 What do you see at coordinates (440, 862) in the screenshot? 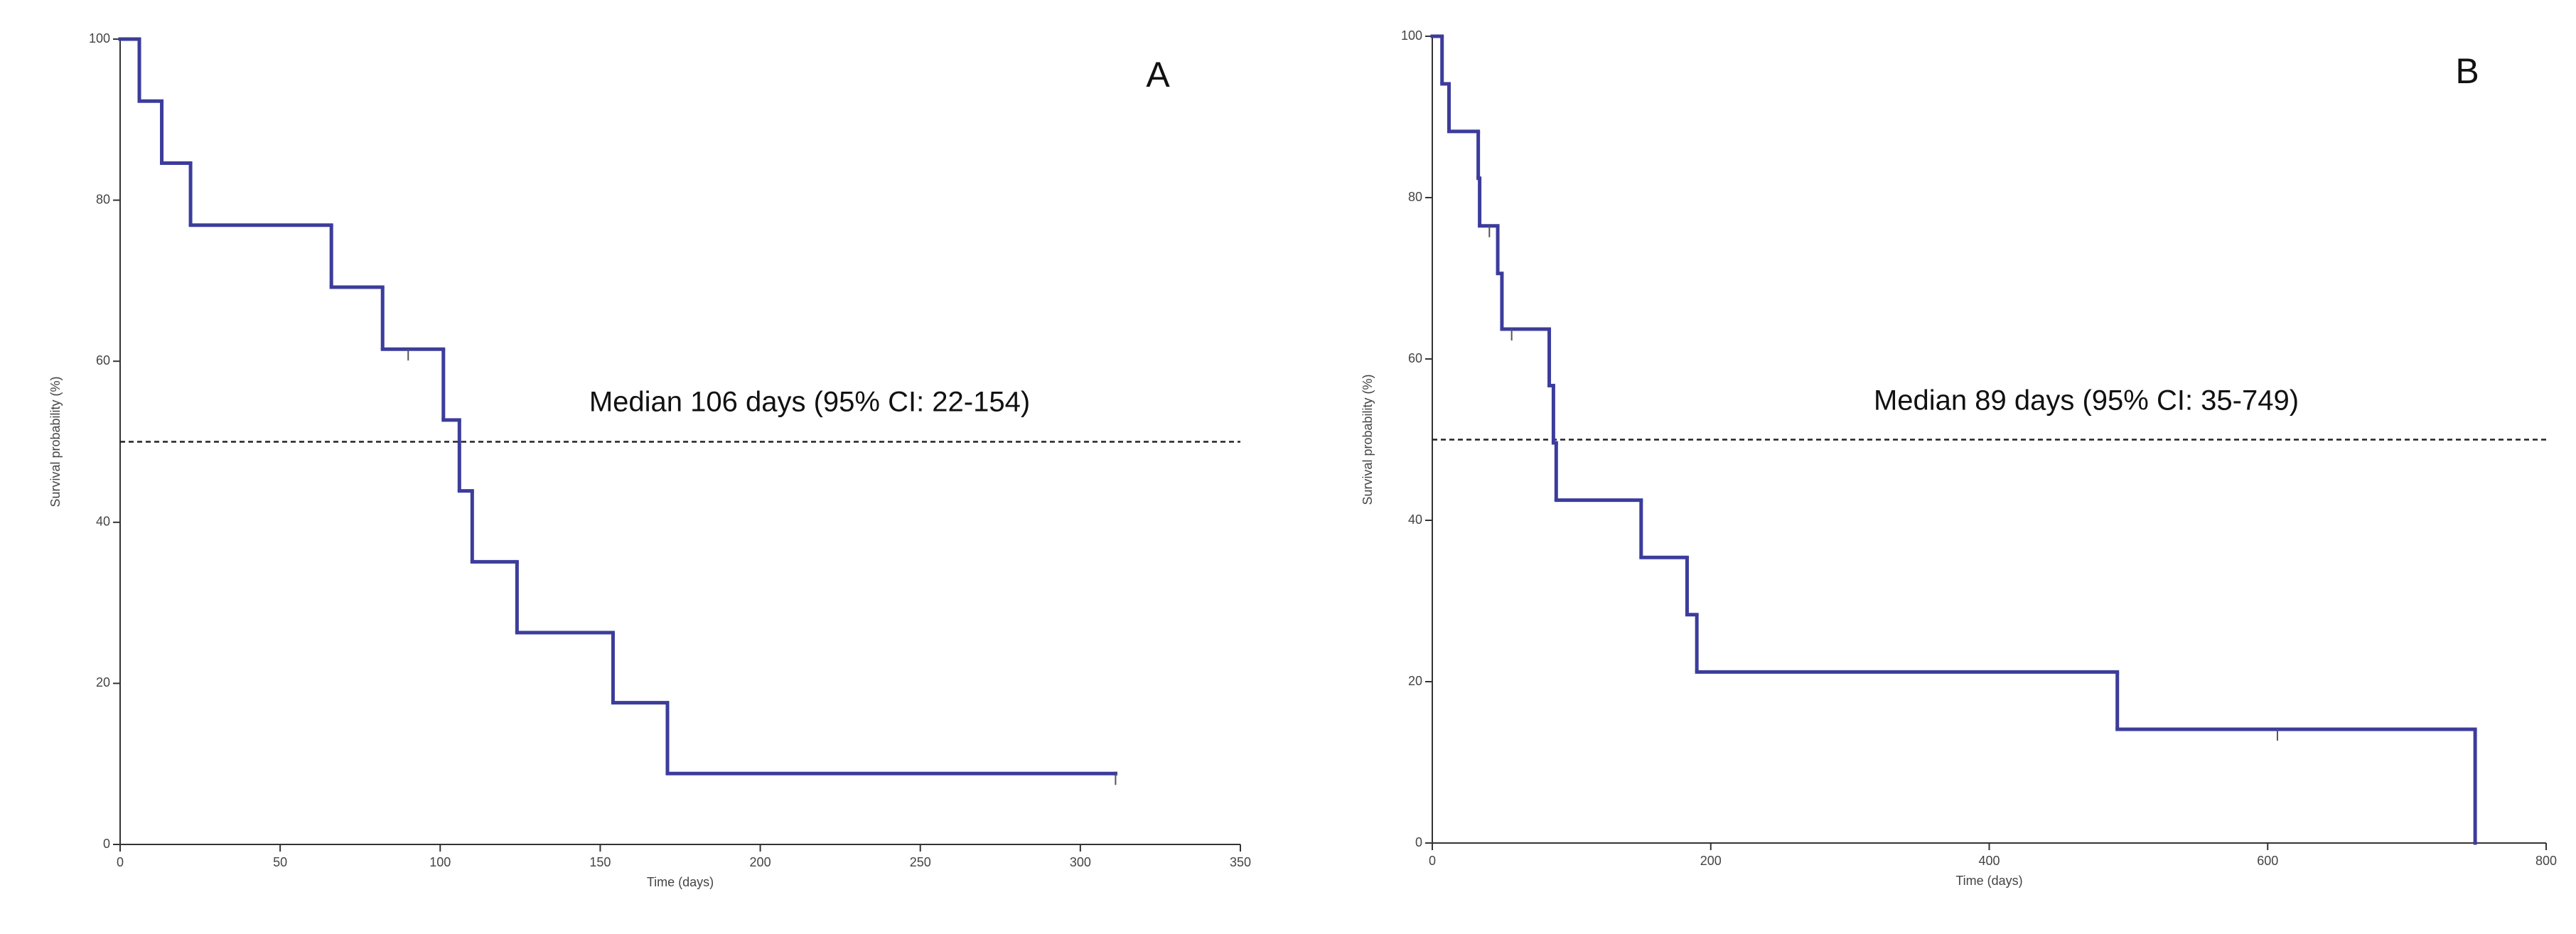
I see `x-tick-label: 100` at bounding box center [440, 862].